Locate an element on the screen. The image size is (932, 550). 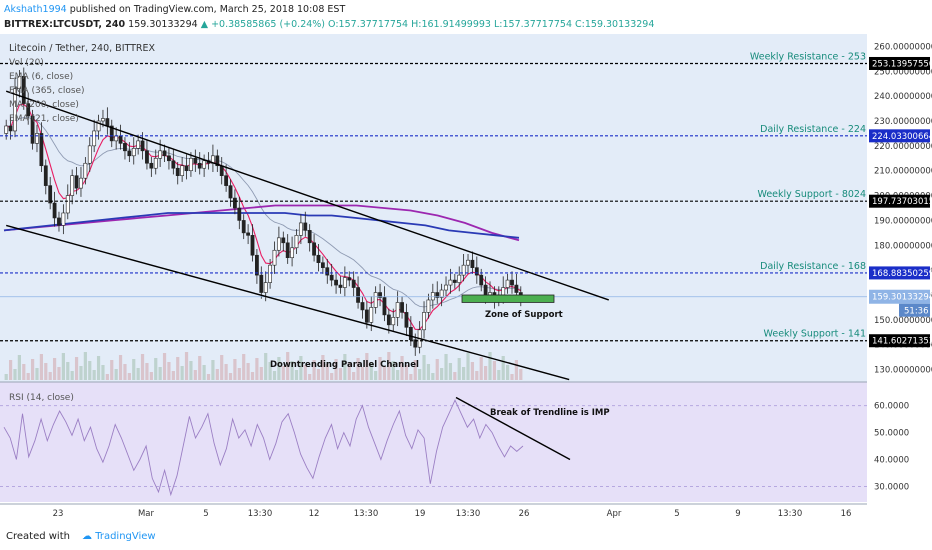
price-axis-tick: 190.00000000 is located at coordinates (903, 221).